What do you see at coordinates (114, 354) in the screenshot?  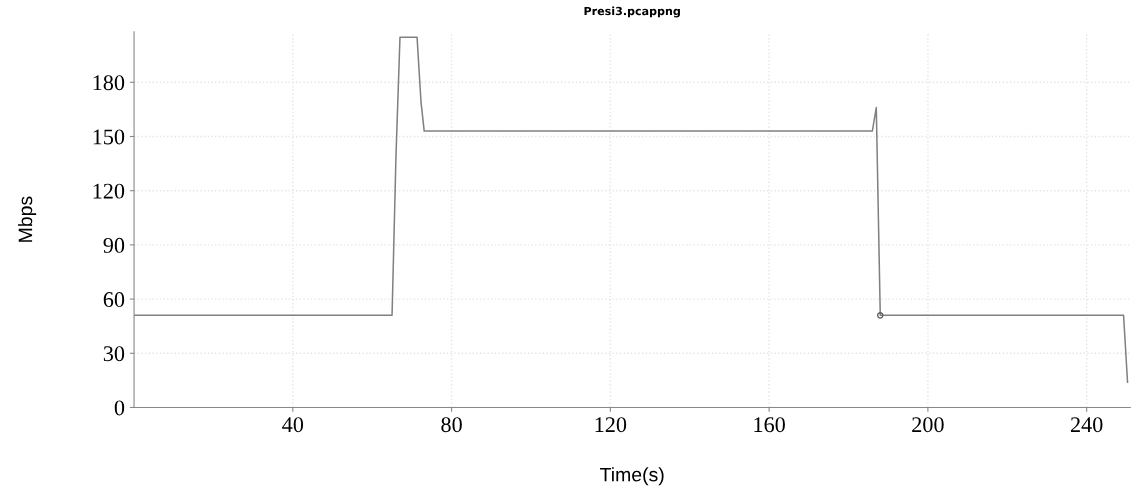 I see `y-tick-label: 30` at bounding box center [114, 354].